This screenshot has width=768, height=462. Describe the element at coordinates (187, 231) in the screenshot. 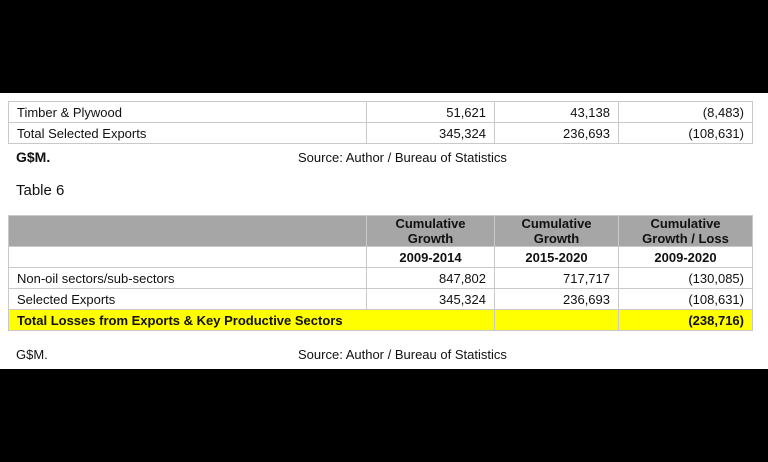

I see `header-blank` at that location.